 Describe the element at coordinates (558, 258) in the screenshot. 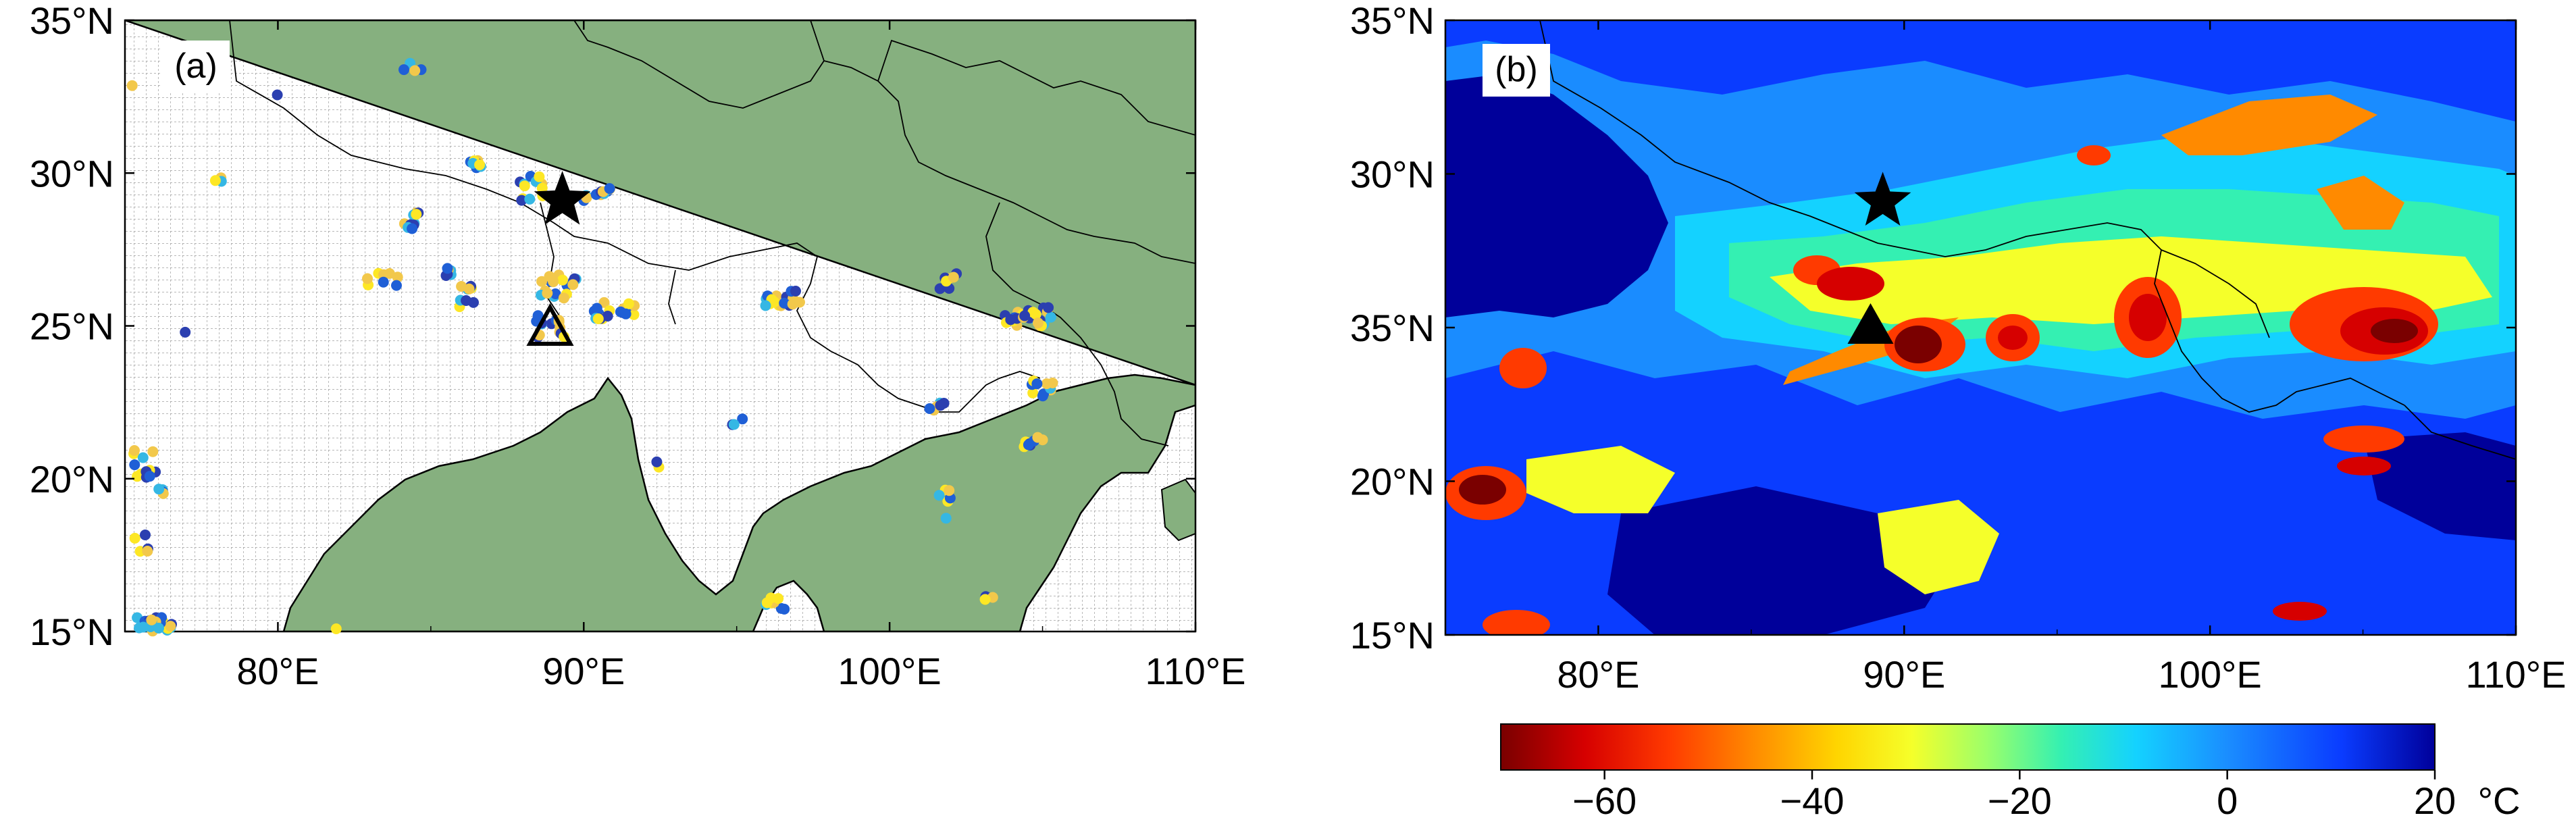

I see `marker-layer` at that location.